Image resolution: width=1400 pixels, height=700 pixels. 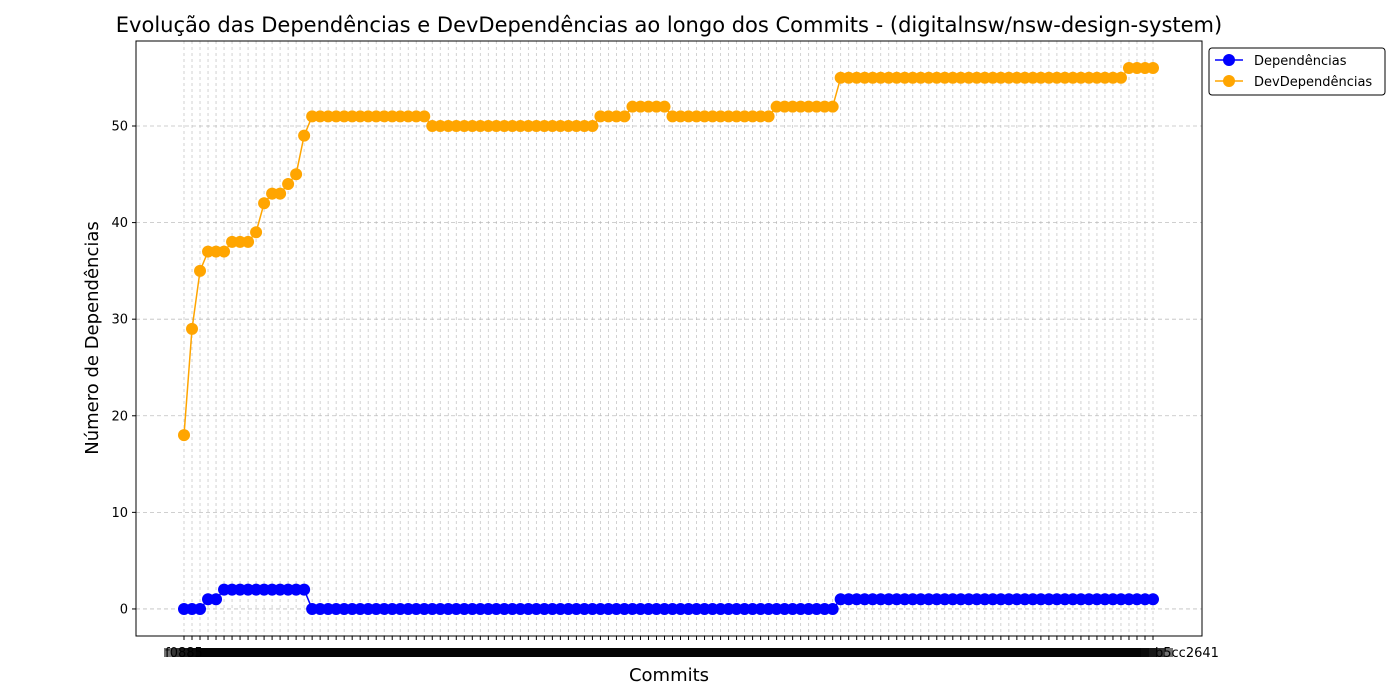 What do you see at coordinates (1153, 652) in the screenshot?
I see `x-tick-label-mark` at bounding box center [1153, 652].